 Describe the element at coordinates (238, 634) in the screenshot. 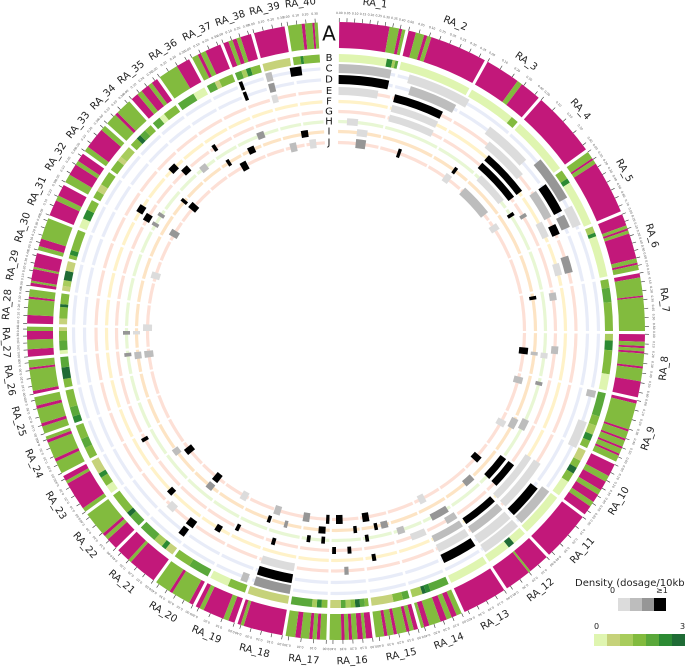

I see `tick-label: 0.40` at that location.